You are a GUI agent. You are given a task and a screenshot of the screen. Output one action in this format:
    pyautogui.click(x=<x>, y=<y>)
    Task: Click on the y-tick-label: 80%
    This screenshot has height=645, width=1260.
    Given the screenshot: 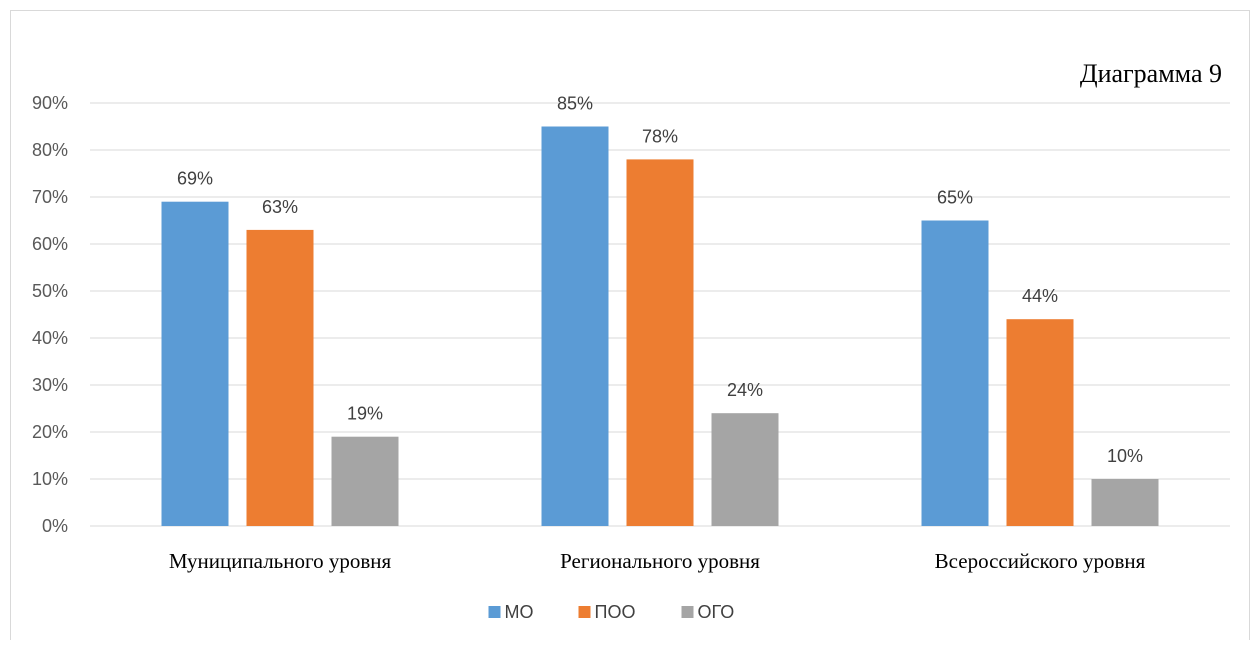 What is the action you would take?
    pyautogui.click(x=50, y=150)
    